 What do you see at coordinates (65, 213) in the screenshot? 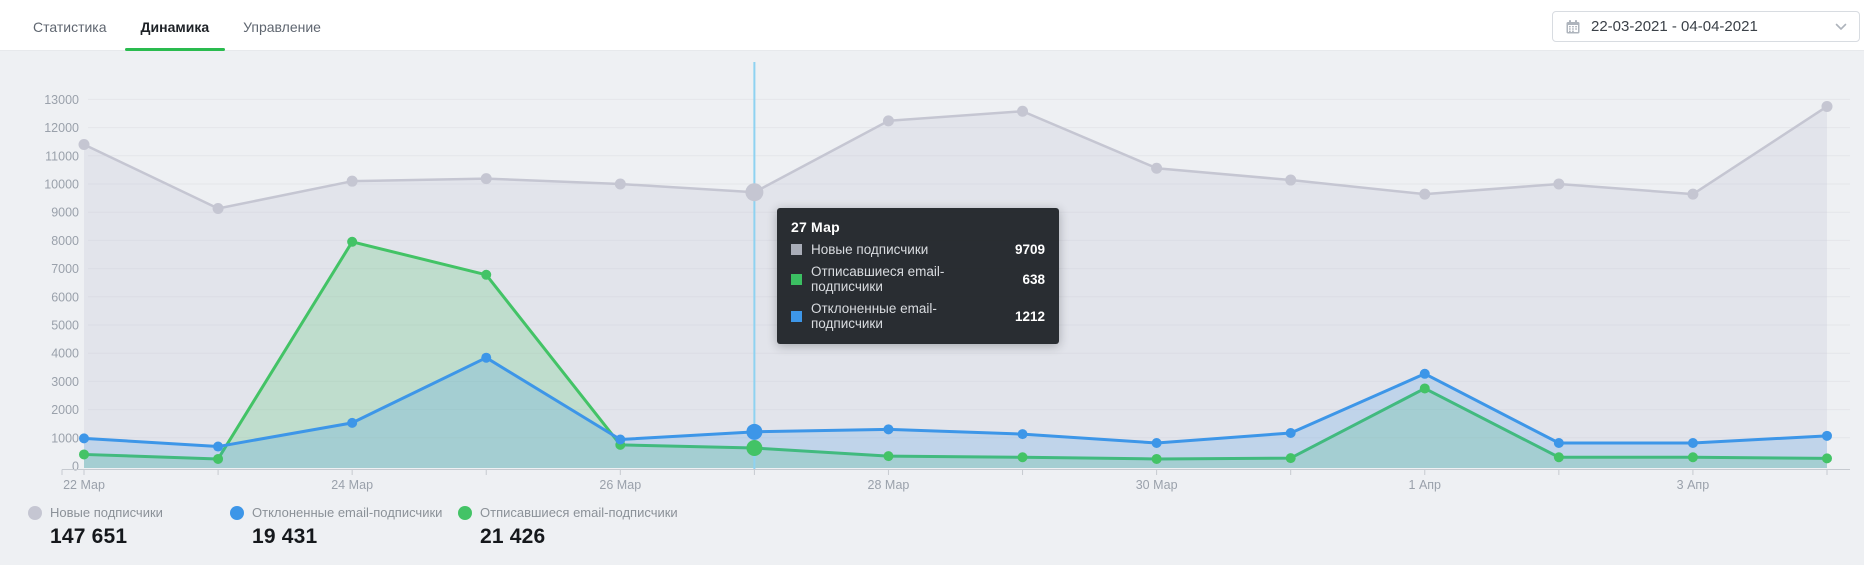
I see `y-axis-tick-label: 9000` at bounding box center [65, 213].